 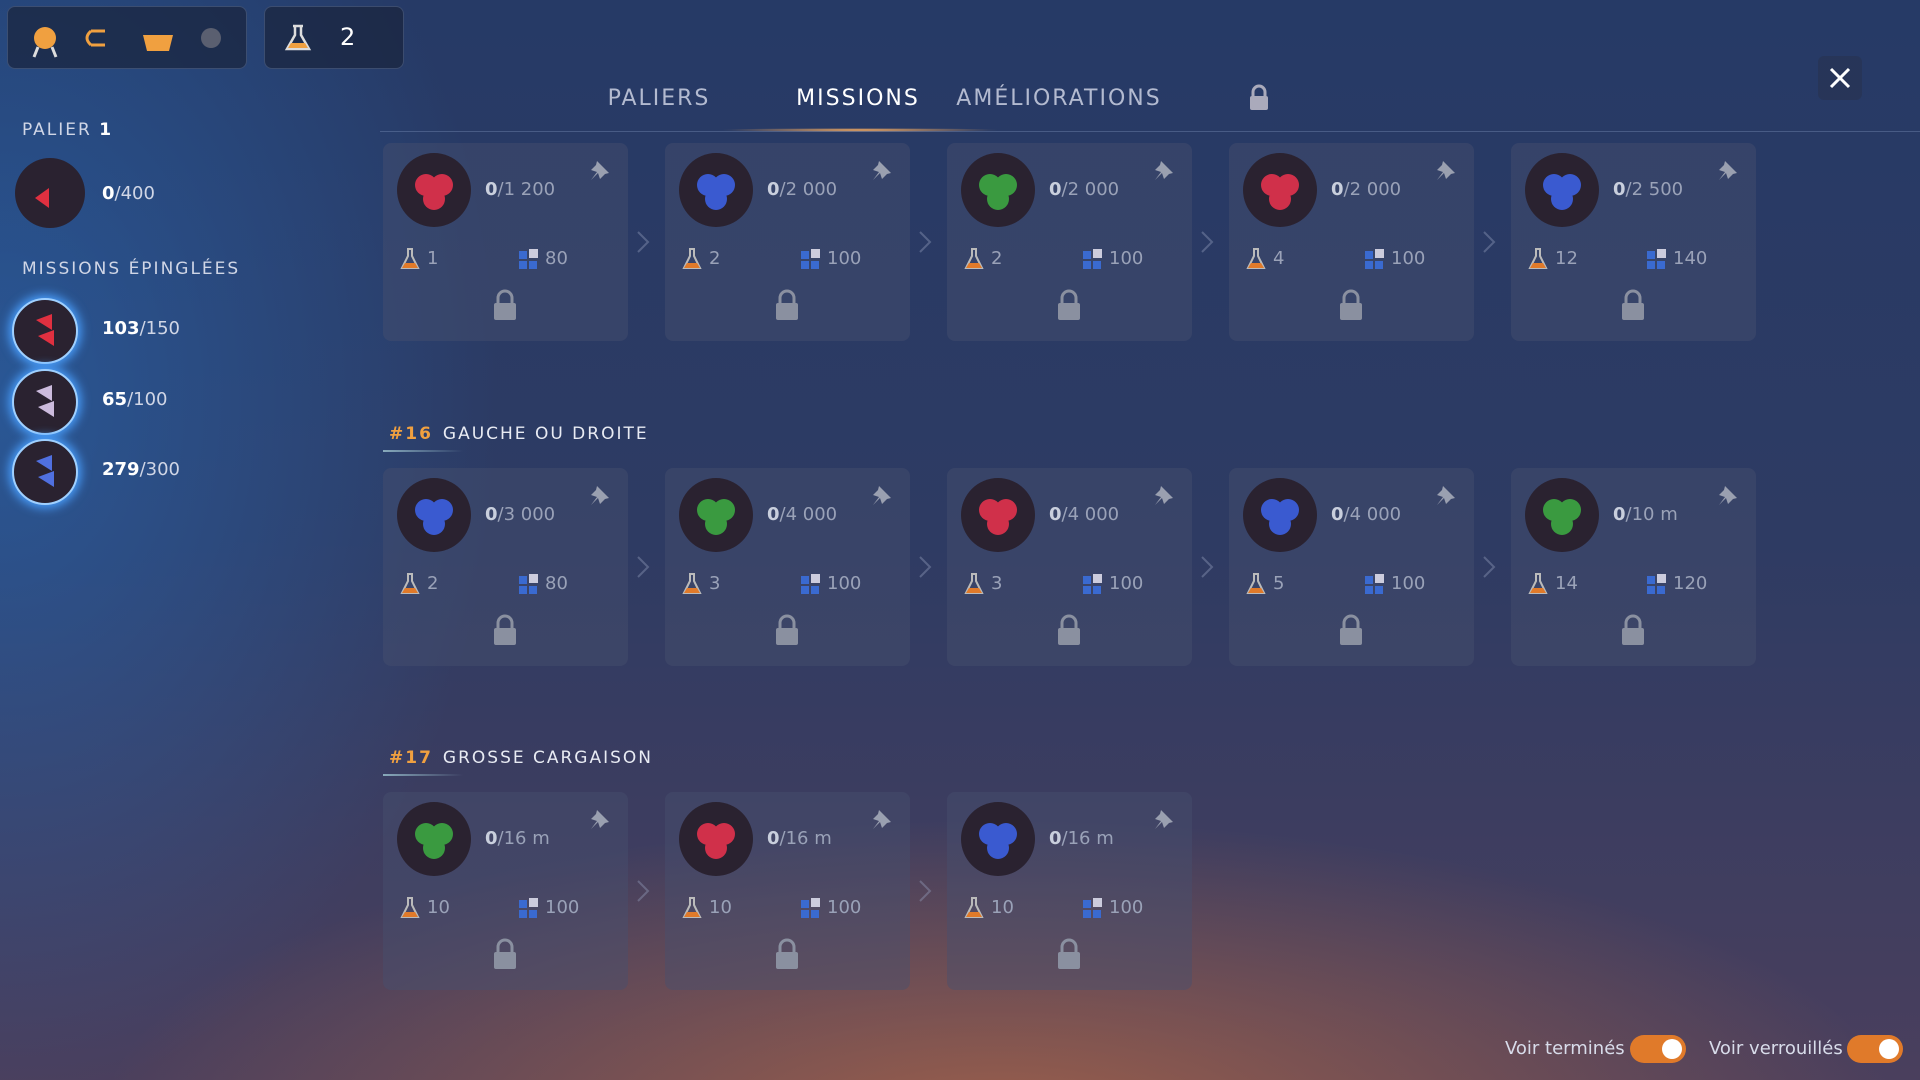 I want to click on mission-progress: 0/3 000, so click(x=520, y=514).